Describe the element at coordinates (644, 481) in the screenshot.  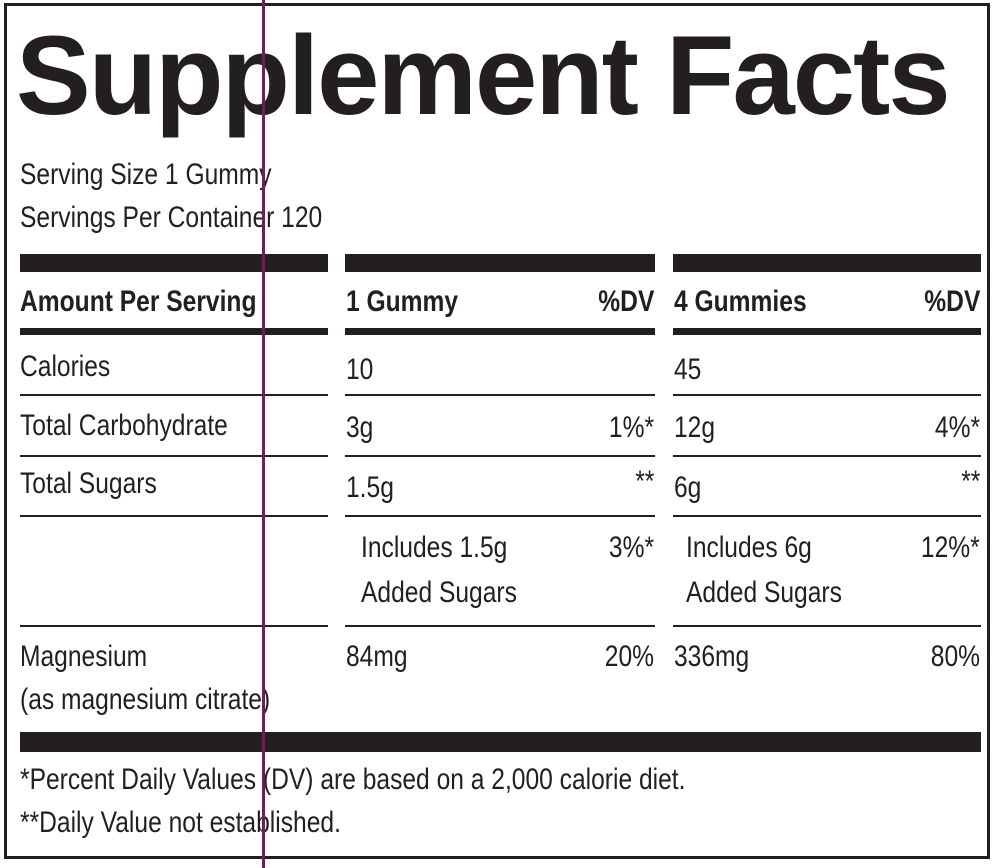
I see `row-sugars-dv-1: **` at that location.